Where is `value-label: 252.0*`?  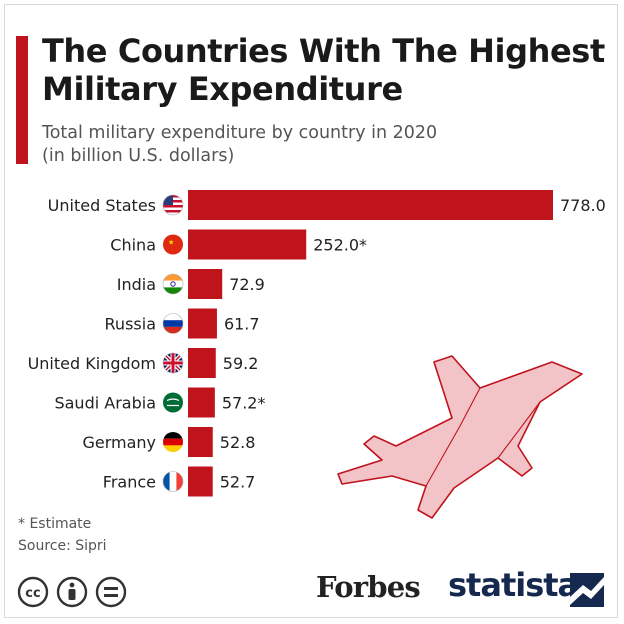
value-label: 252.0* is located at coordinates (340, 245).